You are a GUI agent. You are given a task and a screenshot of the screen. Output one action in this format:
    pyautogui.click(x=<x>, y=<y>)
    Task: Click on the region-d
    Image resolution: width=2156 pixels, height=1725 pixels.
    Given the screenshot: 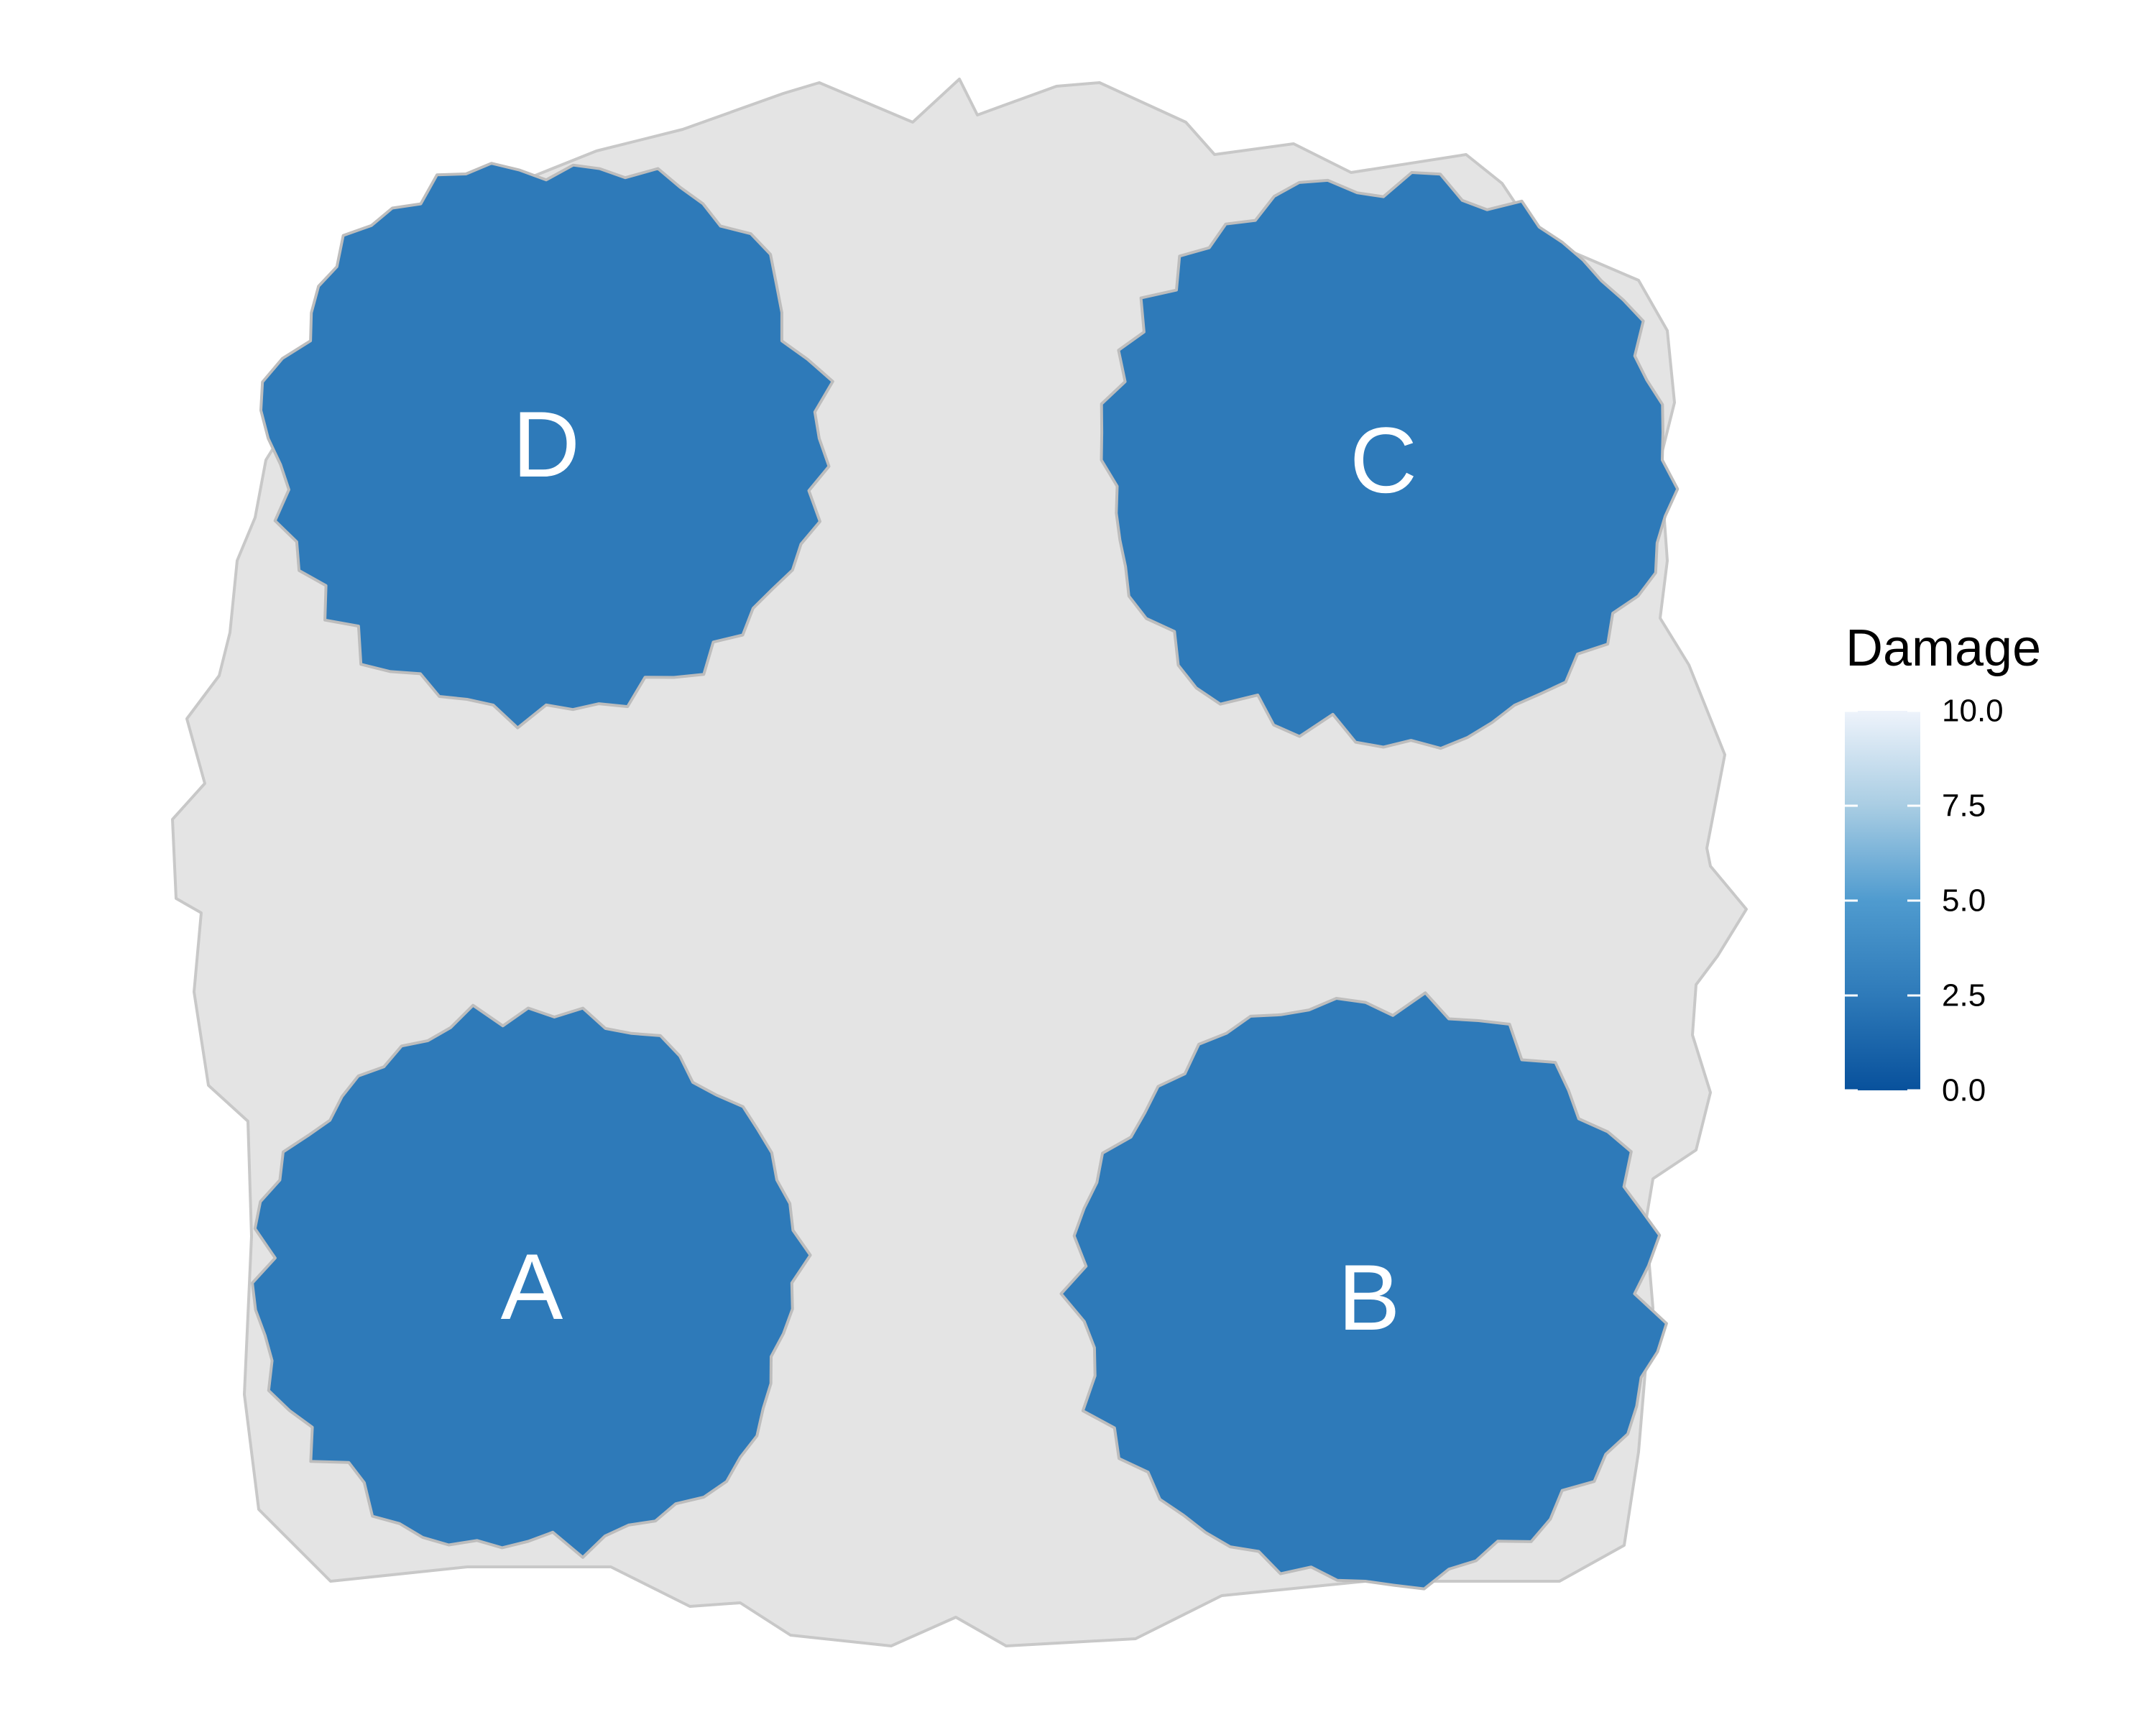 What is the action you would take?
    pyautogui.click(x=546, y=446)
    